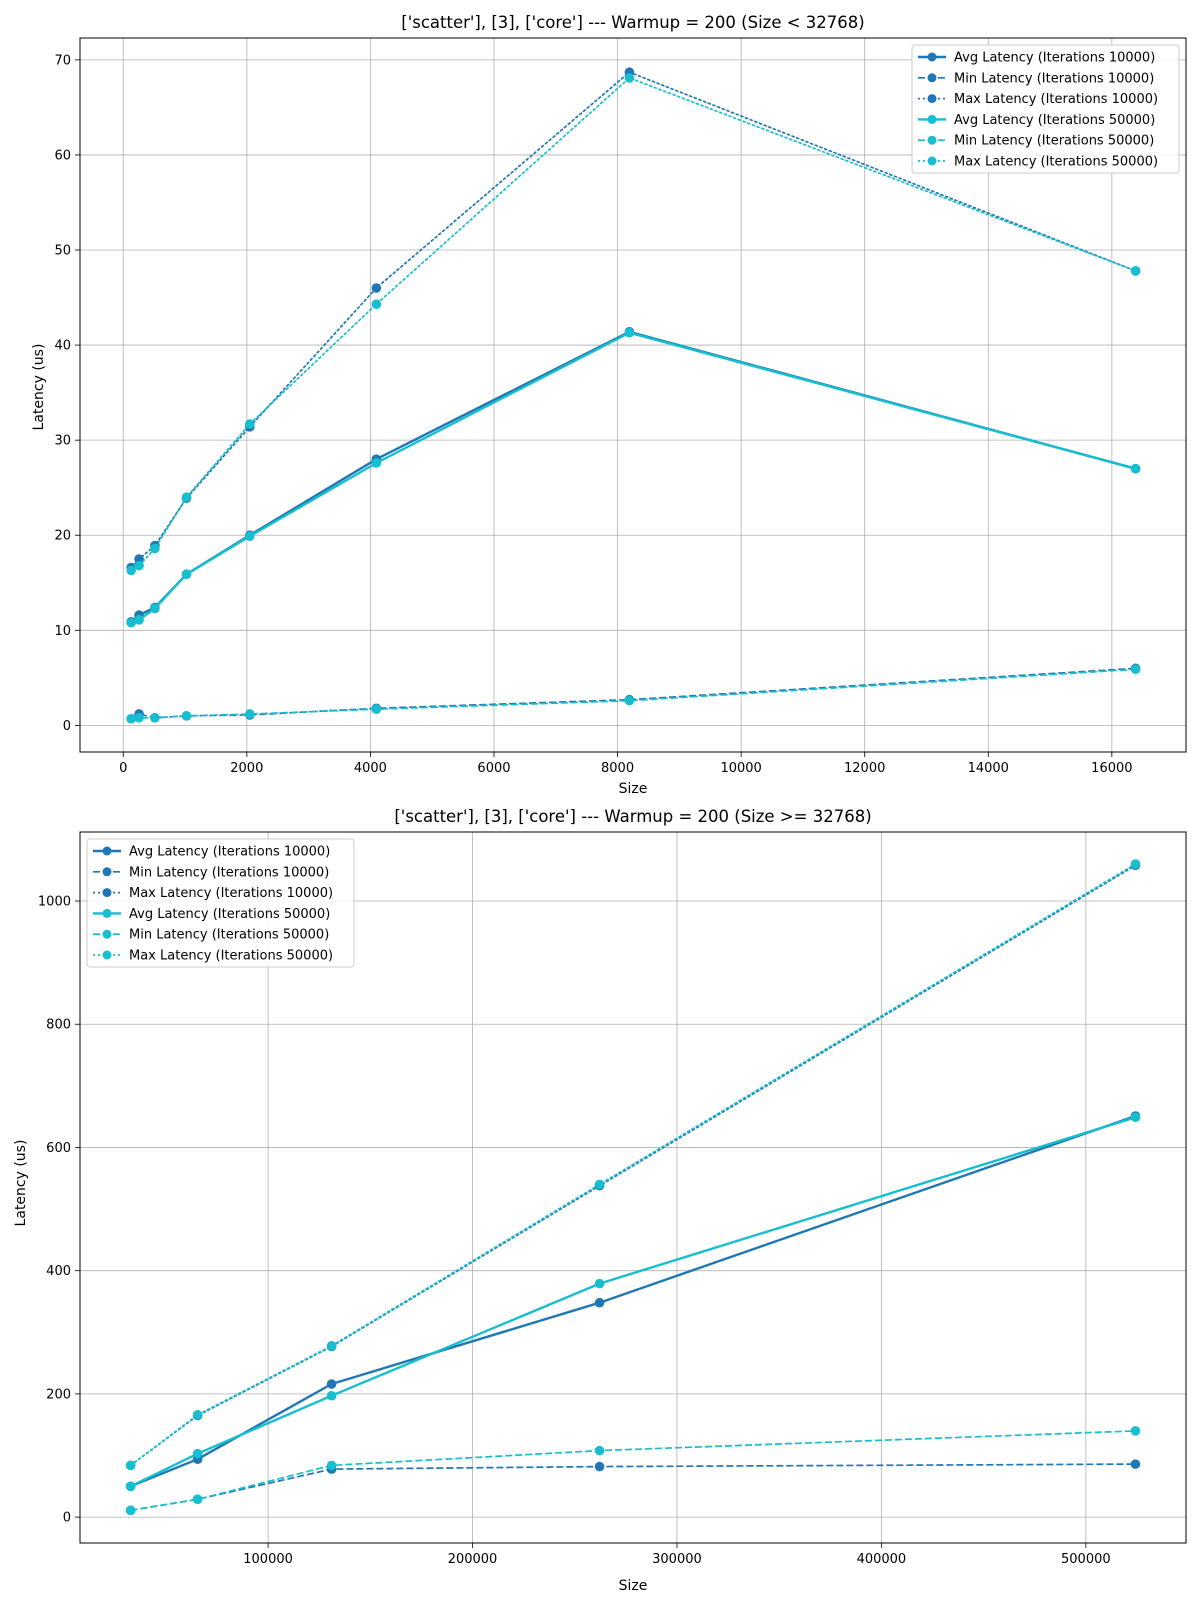 This screenshot has width=1200, height=1600. What do you see at coordinates (1054, 141) in the screenshot?
I see `legend-label: Min Latency (Iterations 50000)` at bounding box center [1054, 141].